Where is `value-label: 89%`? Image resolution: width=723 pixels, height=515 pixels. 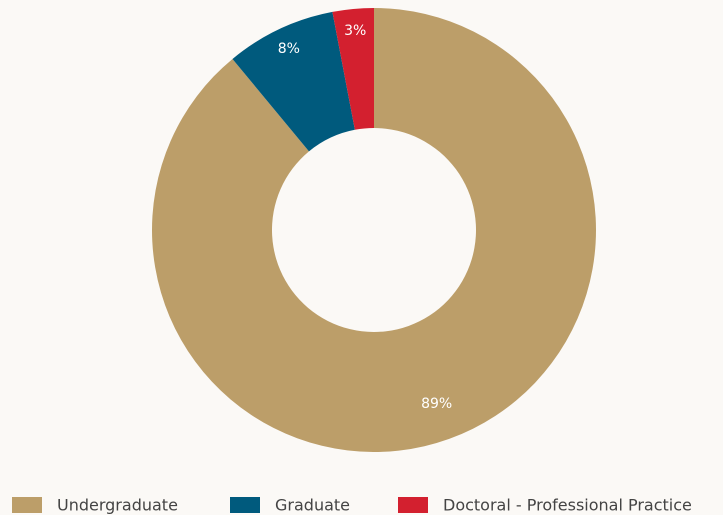 value-label: 89% is located at coordinates (436, 404).